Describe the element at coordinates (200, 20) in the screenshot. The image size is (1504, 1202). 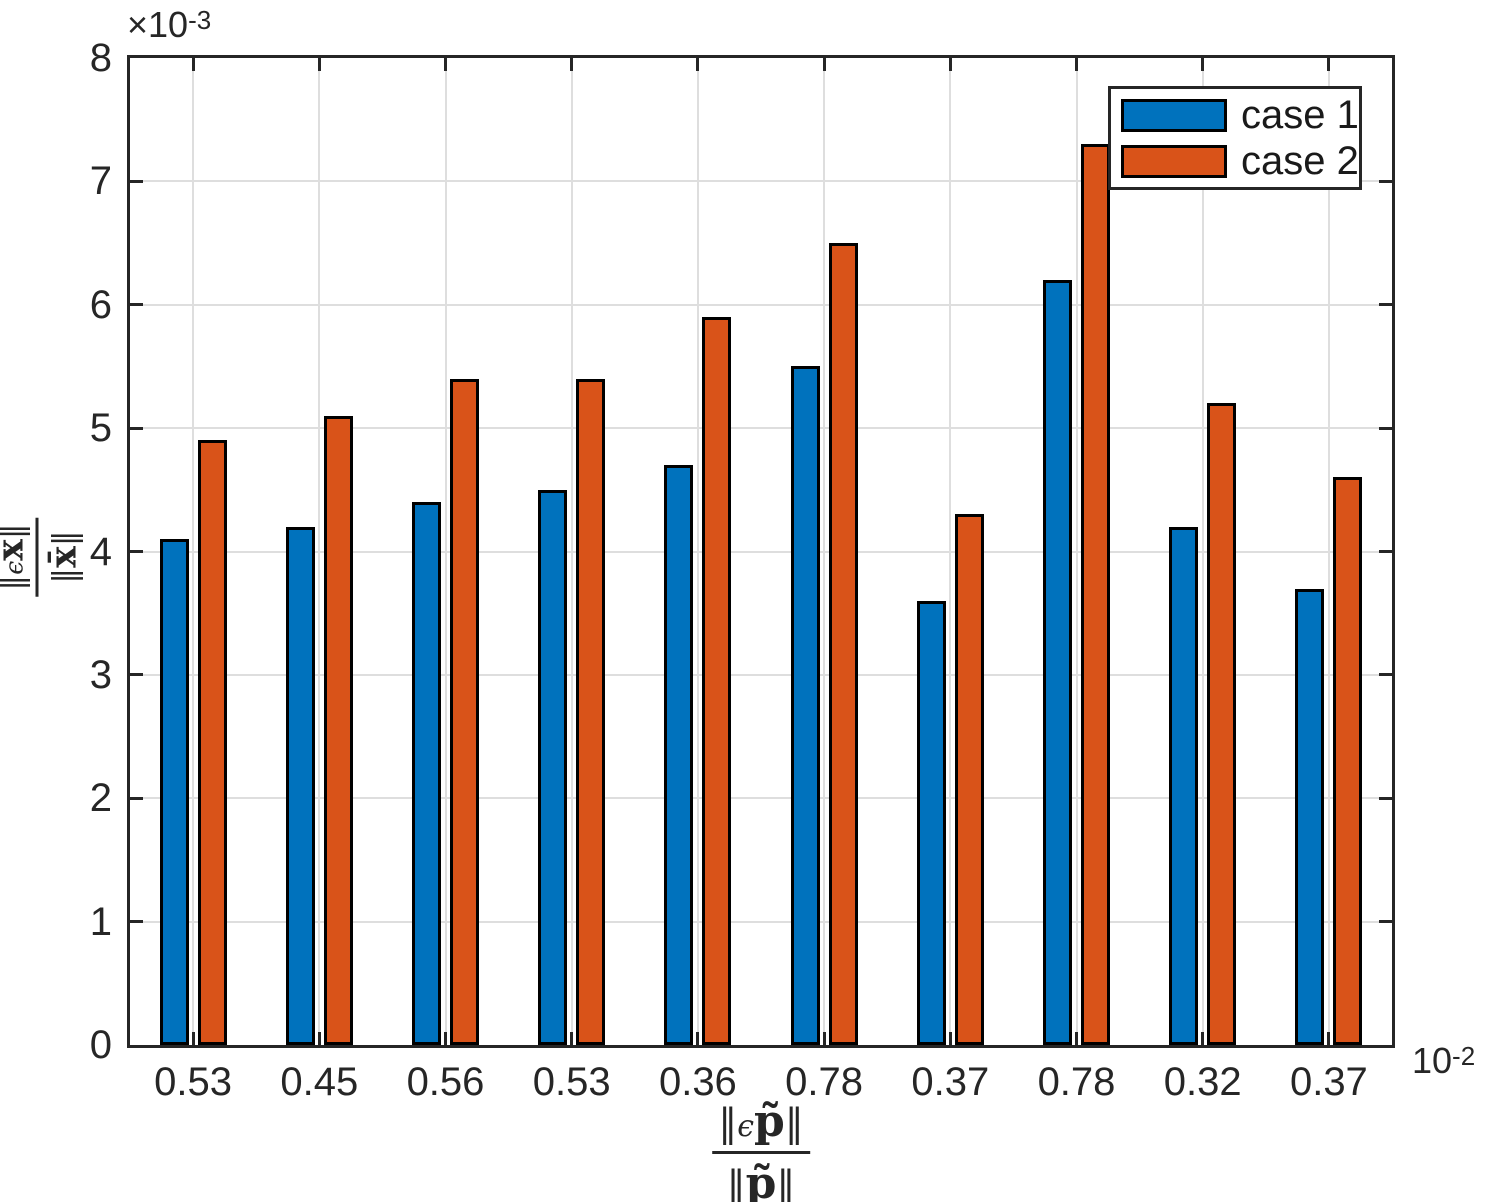
I see `y-exponent-sup: -3` at that location.